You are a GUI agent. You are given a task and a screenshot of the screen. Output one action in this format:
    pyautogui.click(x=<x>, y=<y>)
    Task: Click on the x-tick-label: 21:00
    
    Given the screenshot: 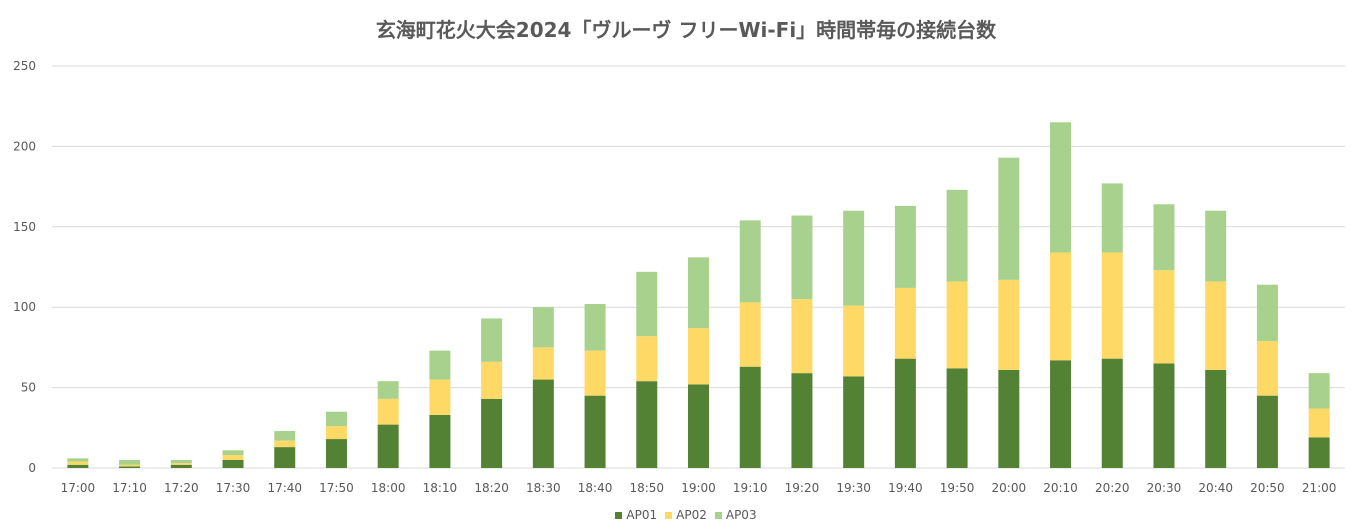 What is the action you would take?
    pyautogui.click(x=1319, y=488)
    